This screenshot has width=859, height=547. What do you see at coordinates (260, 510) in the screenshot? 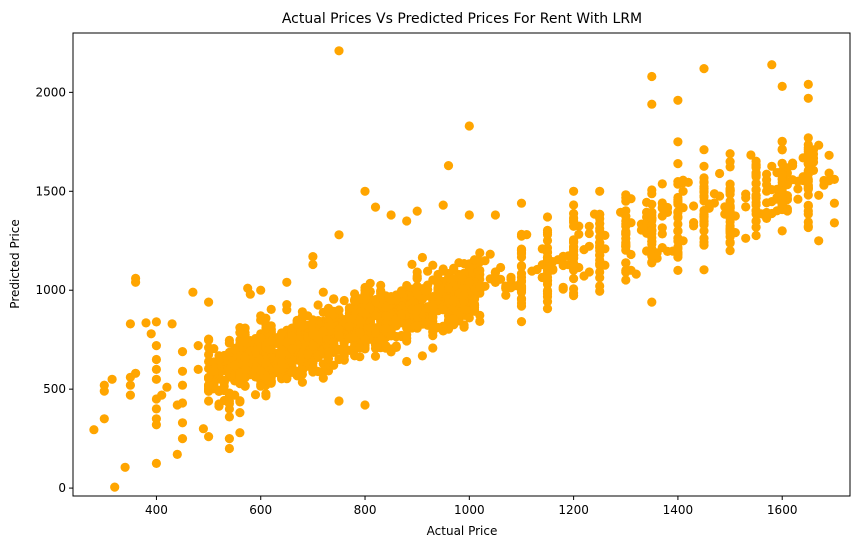
I see `x-tick-label: 600` at bounding box center [260, 510].